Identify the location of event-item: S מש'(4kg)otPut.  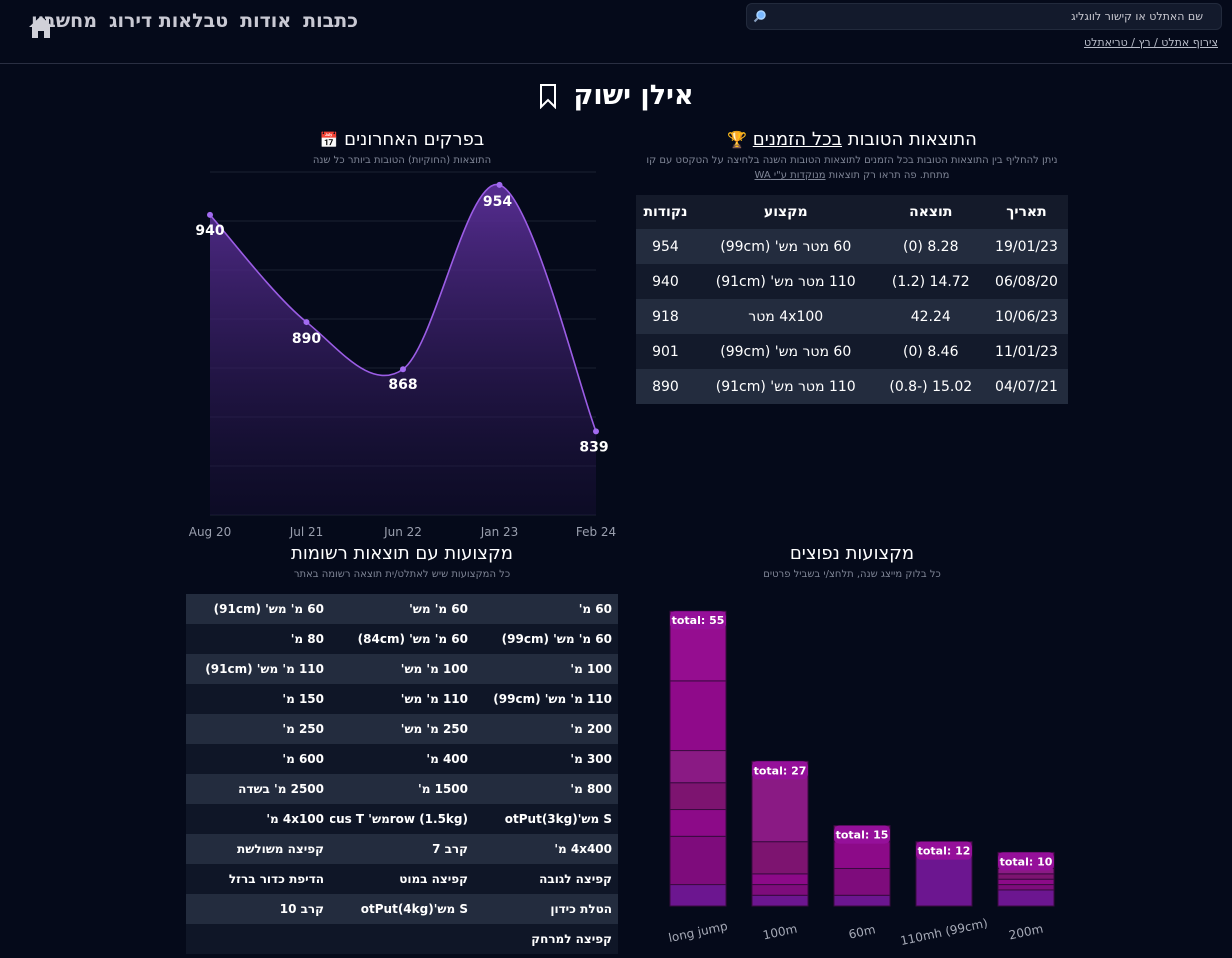
(414, 909).